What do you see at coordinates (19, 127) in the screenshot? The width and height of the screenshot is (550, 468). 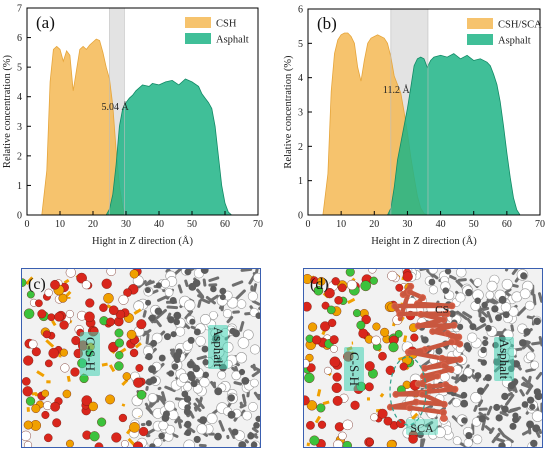 I see `y-tick-label: 3` at bounding box center [19, 127].